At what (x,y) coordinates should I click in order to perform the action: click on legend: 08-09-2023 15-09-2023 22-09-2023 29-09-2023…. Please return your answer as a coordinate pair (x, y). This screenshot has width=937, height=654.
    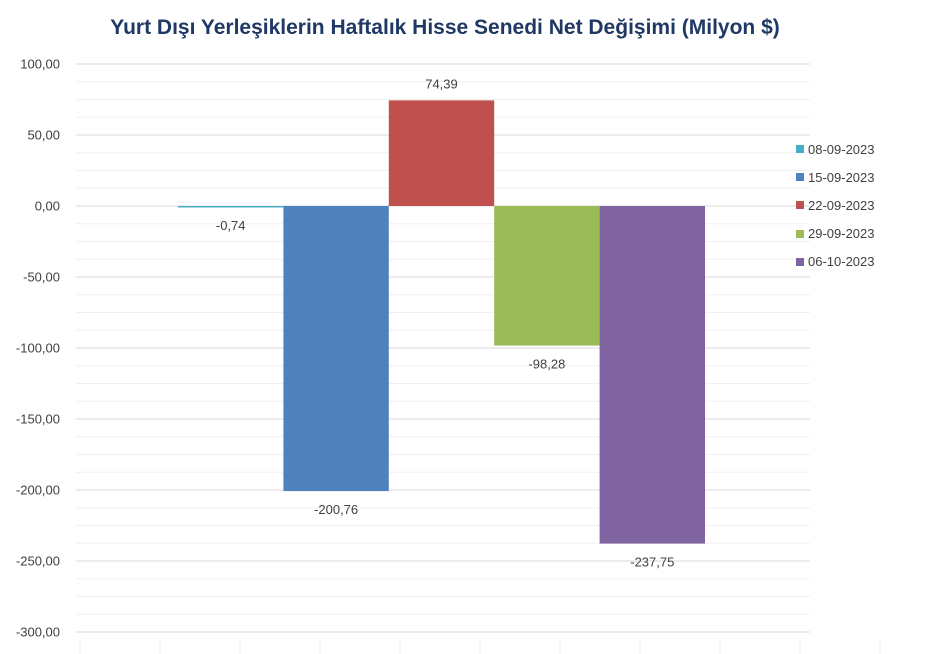
    Looking at the image, I should click on (866, 205).